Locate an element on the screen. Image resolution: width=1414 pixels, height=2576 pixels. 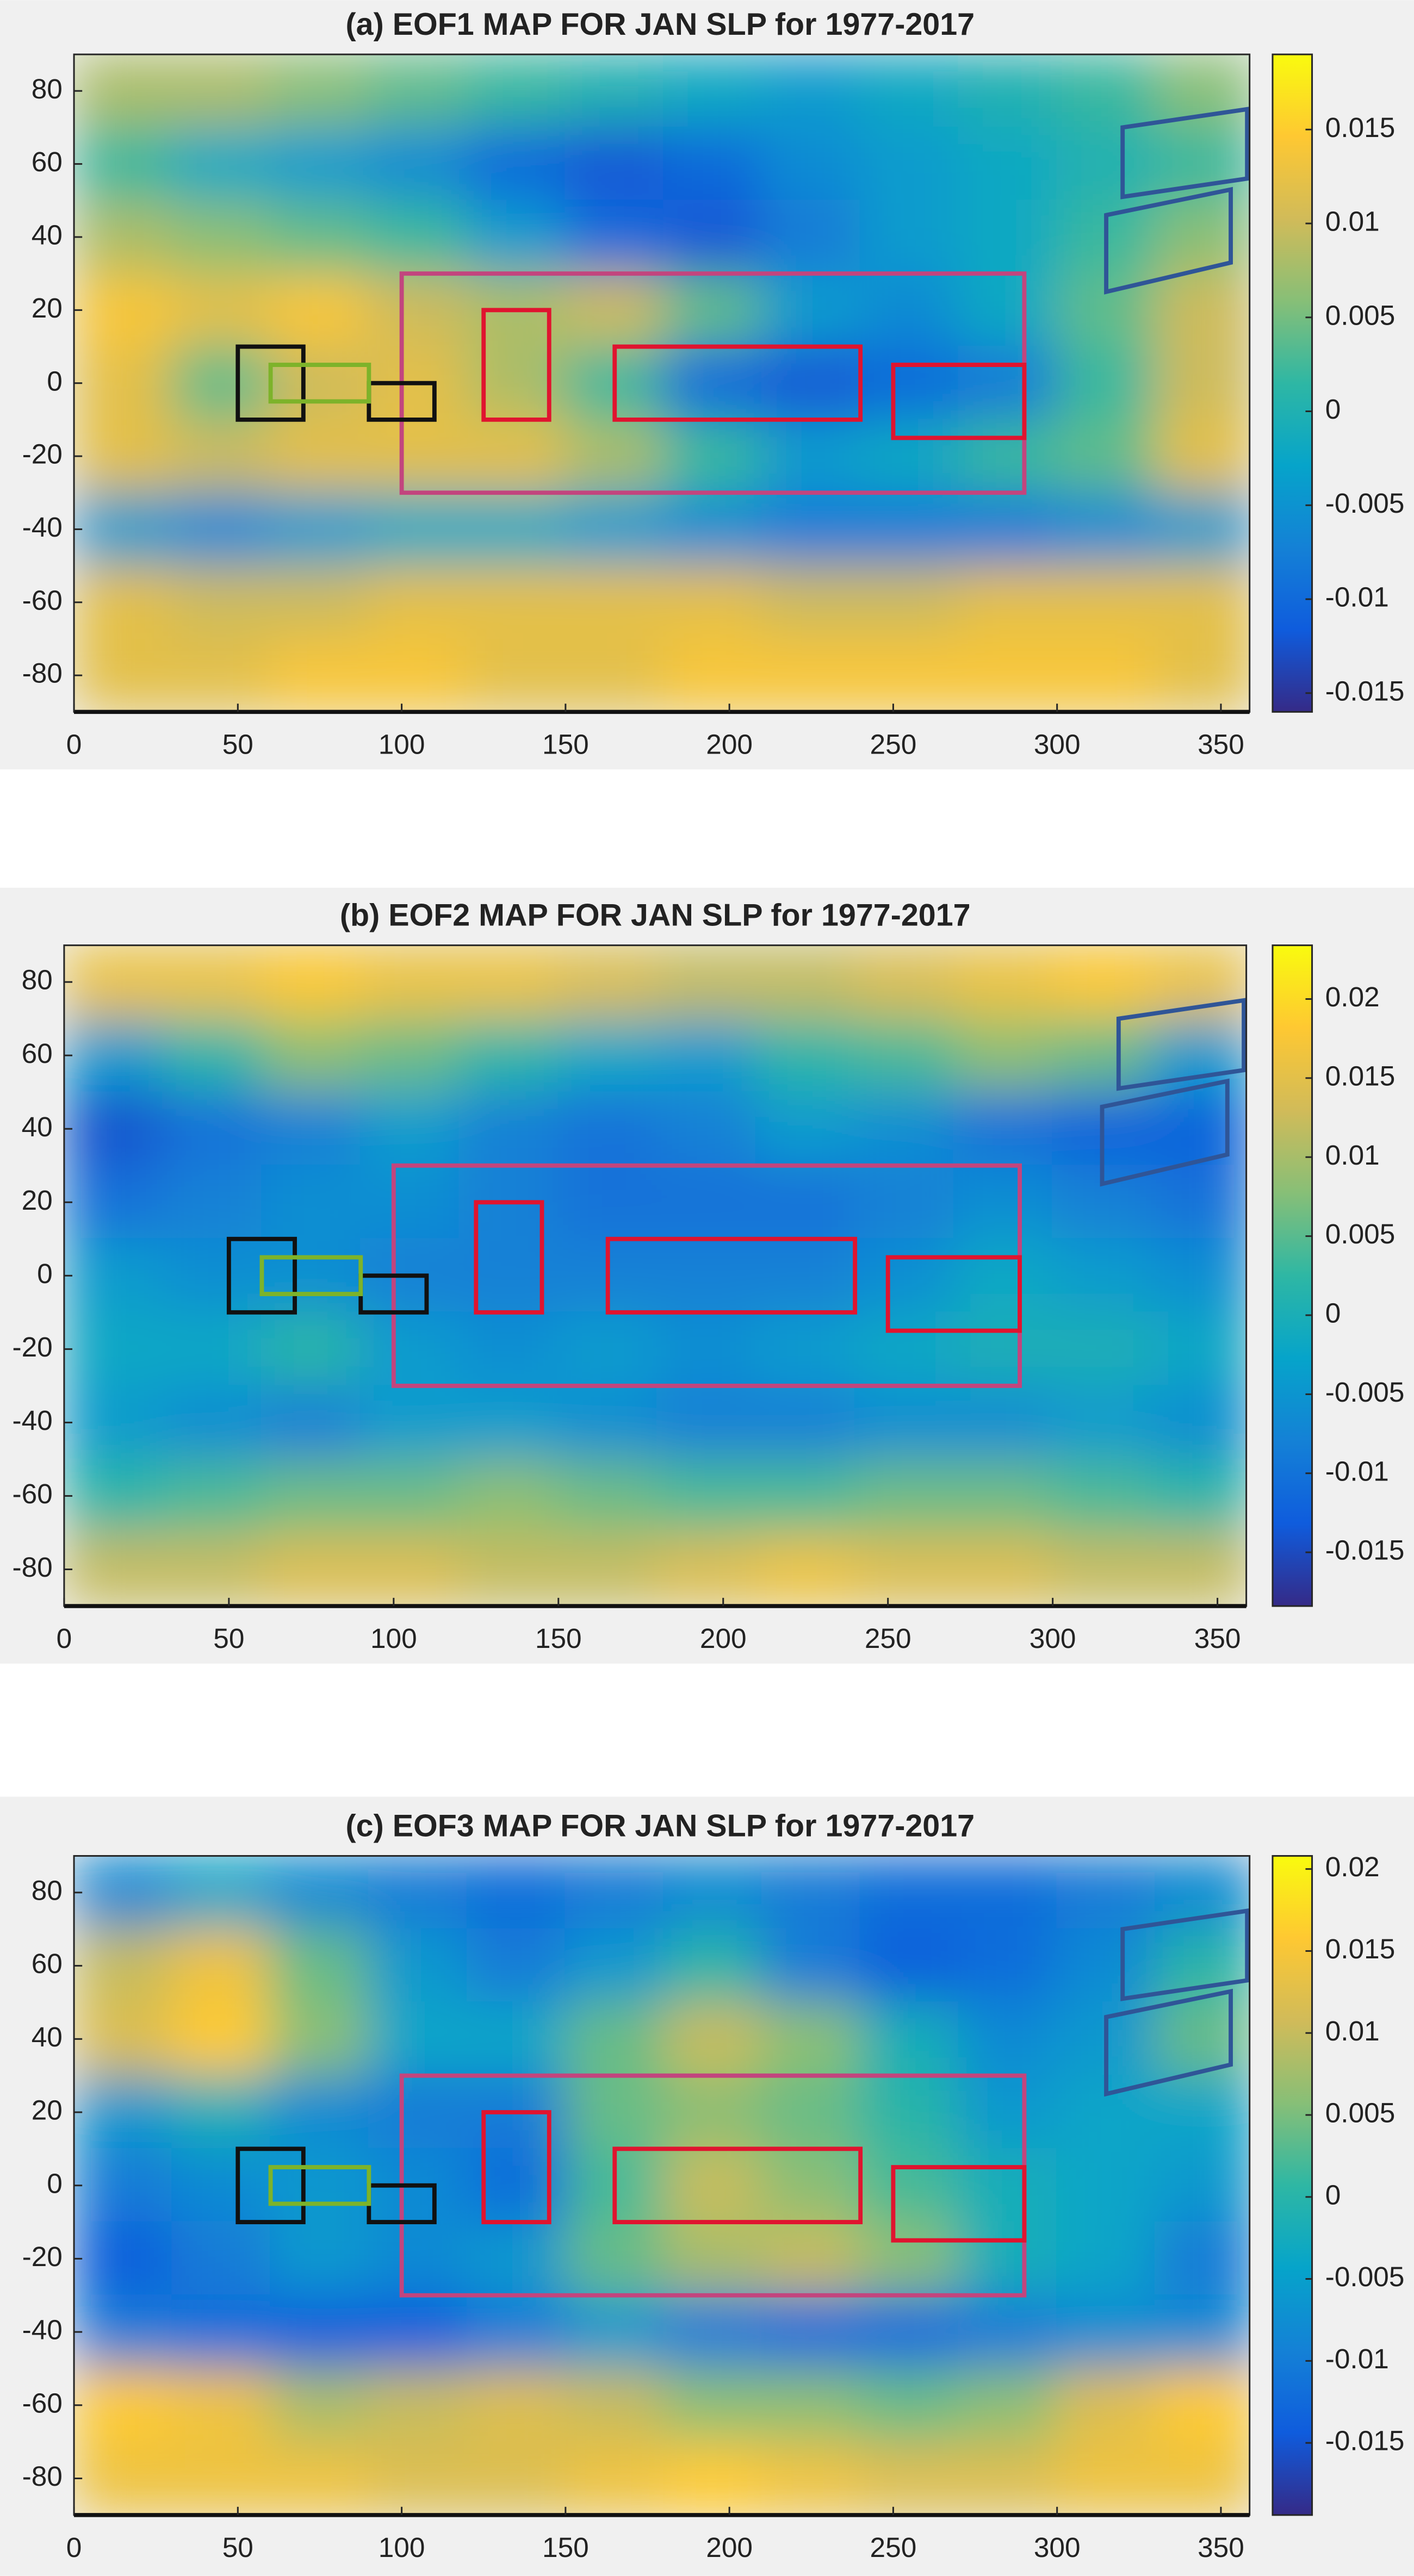
x-tick-label: 100 is located at coordinates (402, 2547).